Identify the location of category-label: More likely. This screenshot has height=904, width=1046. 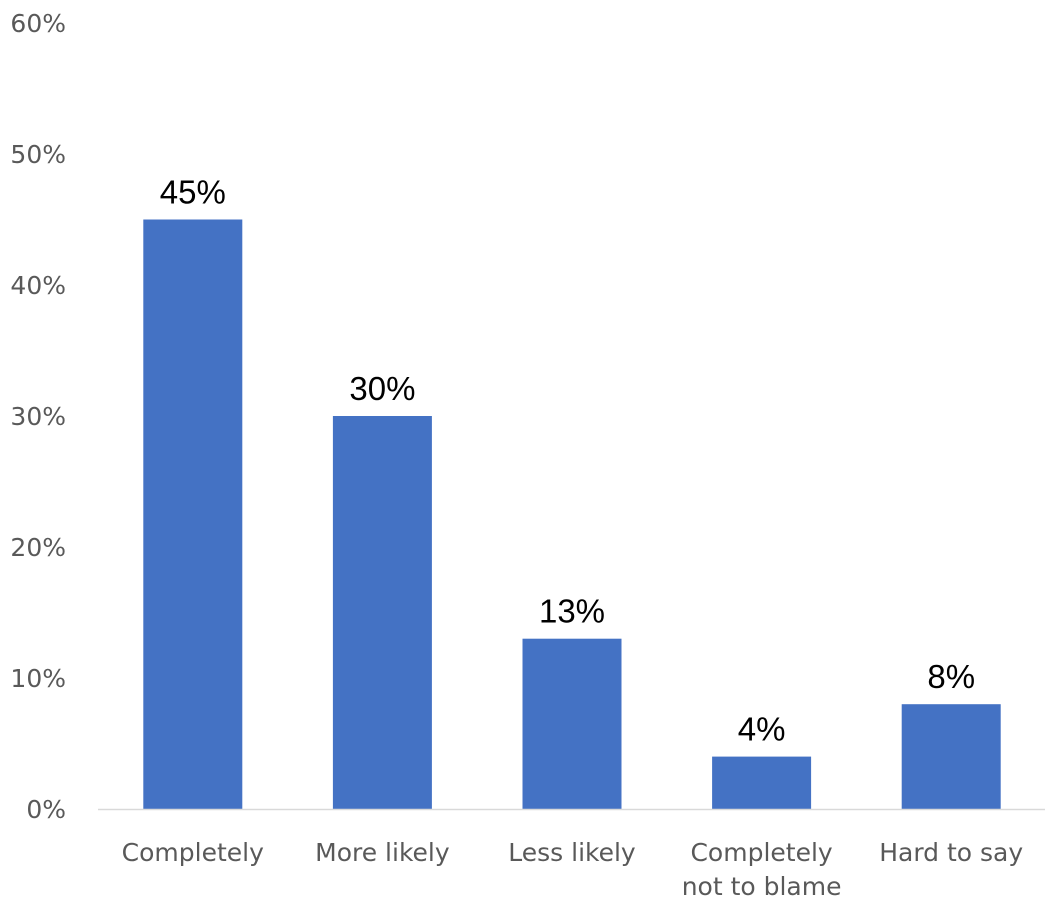
(382, 852).